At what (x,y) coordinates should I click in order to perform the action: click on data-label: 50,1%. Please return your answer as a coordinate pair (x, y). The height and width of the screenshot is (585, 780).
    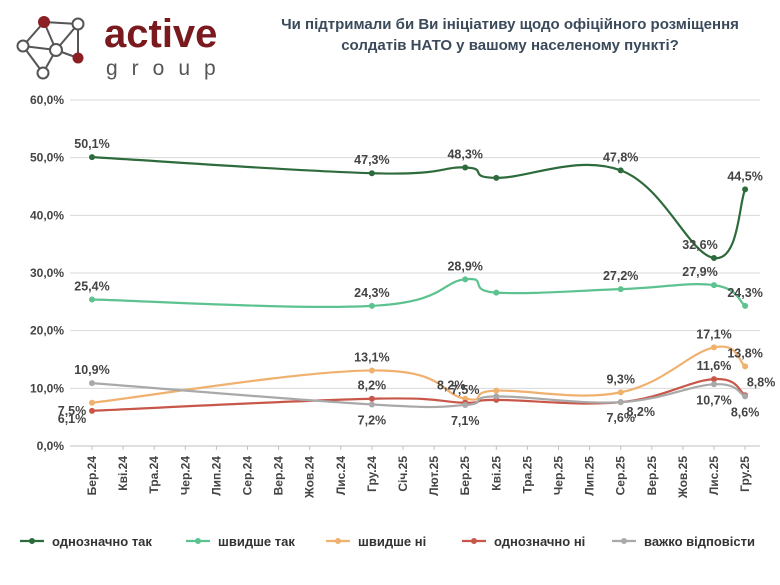
    Looking at the image, I should click on (91, 144).